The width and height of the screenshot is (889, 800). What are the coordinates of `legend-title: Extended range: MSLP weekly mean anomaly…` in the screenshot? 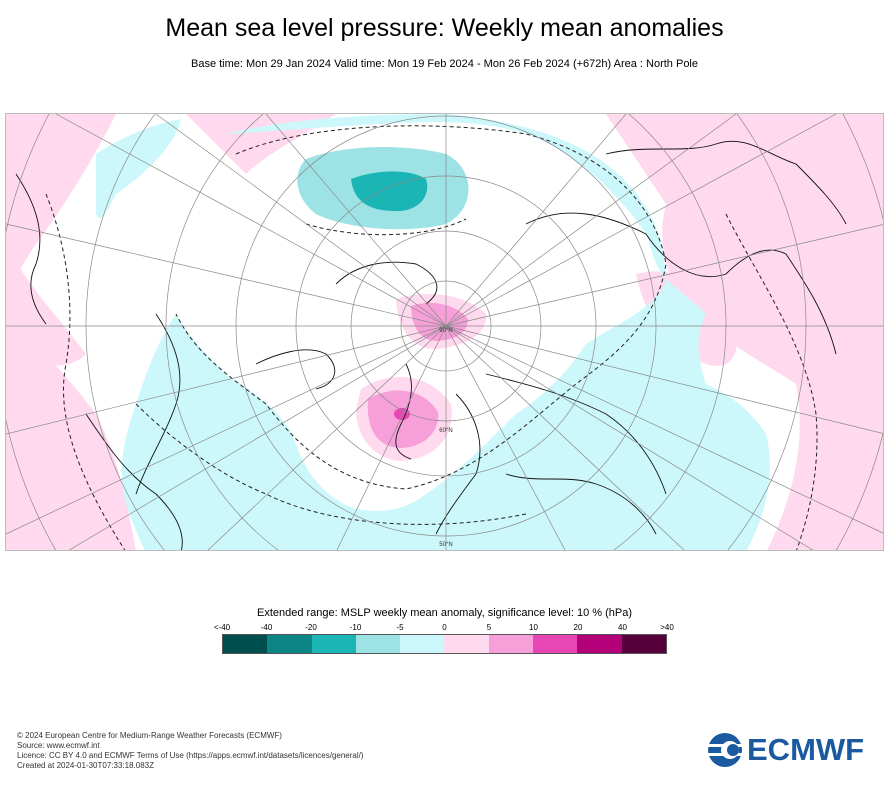 It's located at (444, 613).